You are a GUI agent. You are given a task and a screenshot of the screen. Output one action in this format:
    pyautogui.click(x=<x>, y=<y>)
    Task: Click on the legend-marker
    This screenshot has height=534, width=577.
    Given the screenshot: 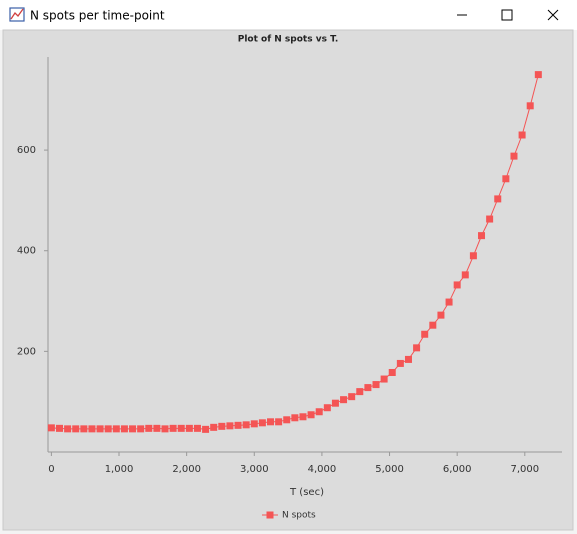 What is the action you would take?
    pyautogui.click(x=270, y=515)
    